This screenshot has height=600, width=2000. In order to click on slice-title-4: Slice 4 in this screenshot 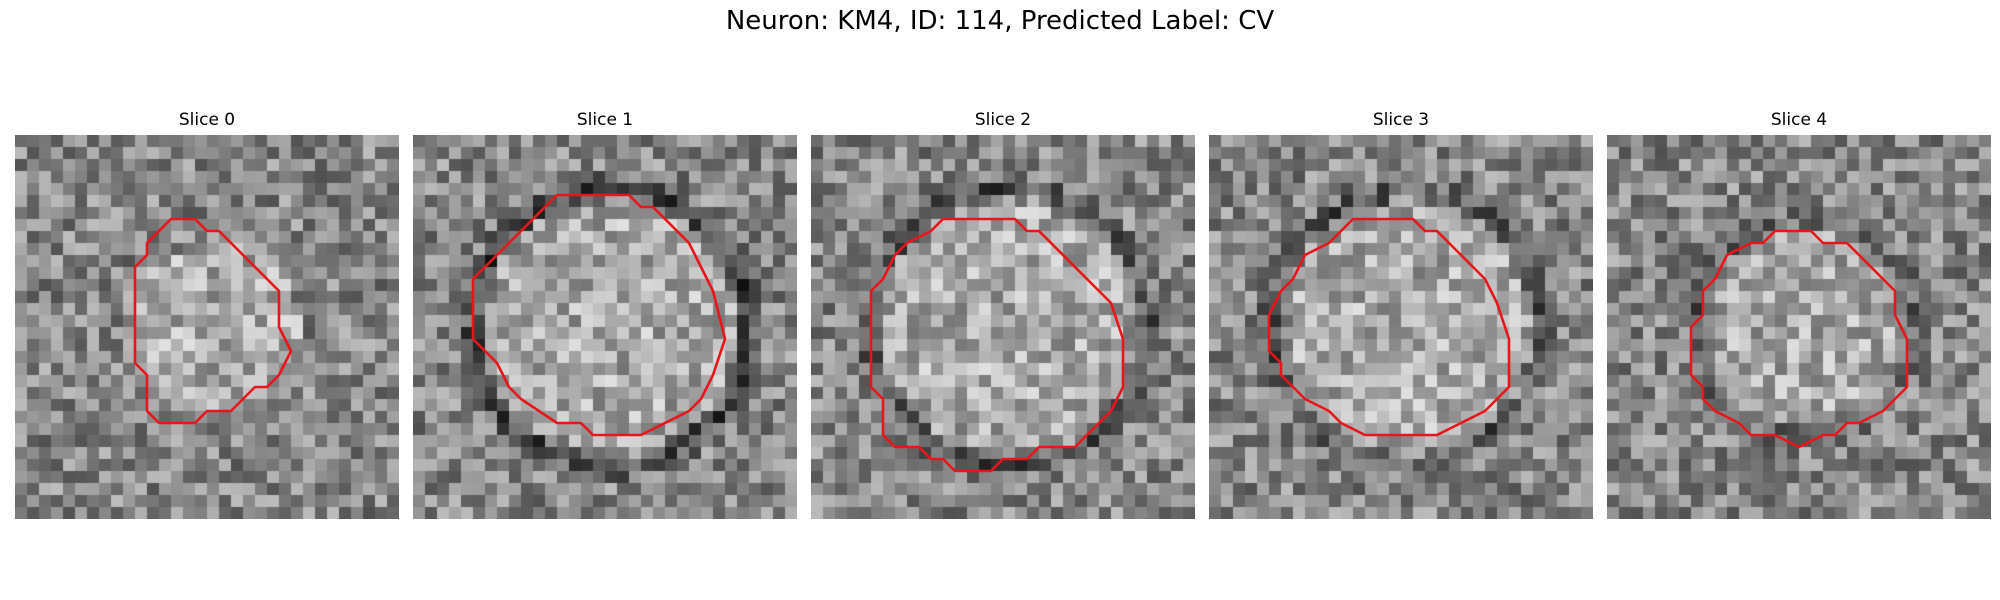, I will do `click(1799, 120)`.